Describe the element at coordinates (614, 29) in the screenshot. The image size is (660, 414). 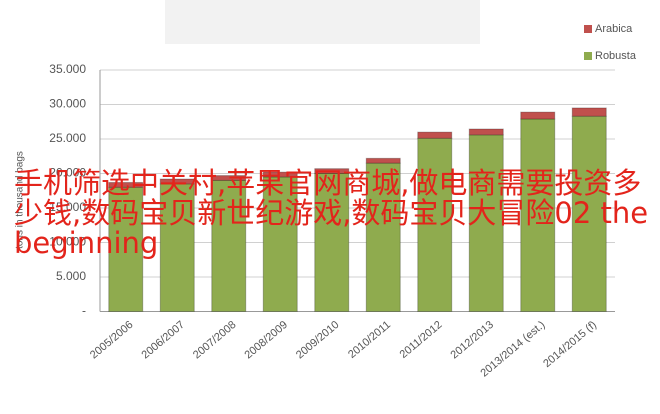
I see `legend-label: Arabica` at that location.